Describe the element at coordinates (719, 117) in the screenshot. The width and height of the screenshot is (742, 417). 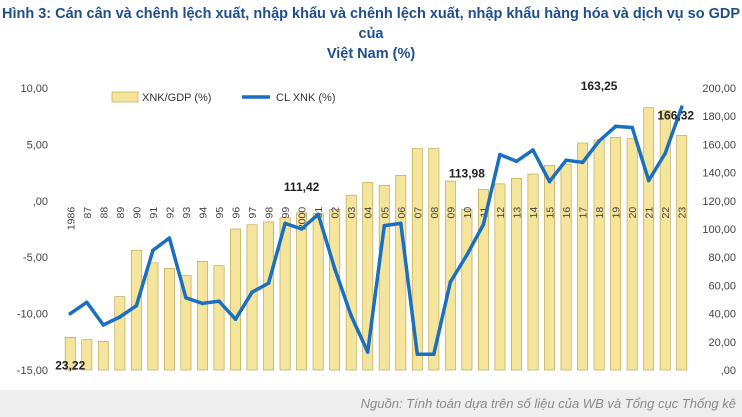
I see `right-tick-label: 180,00` at that location.